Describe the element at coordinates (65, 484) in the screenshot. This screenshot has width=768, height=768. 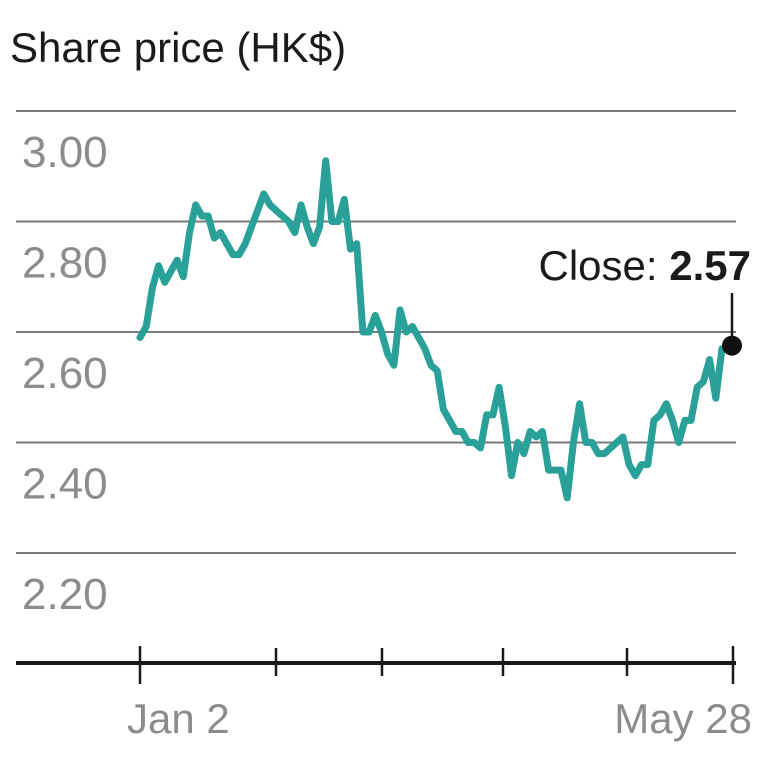
I see `y-tick-label: 2.40` at that location.